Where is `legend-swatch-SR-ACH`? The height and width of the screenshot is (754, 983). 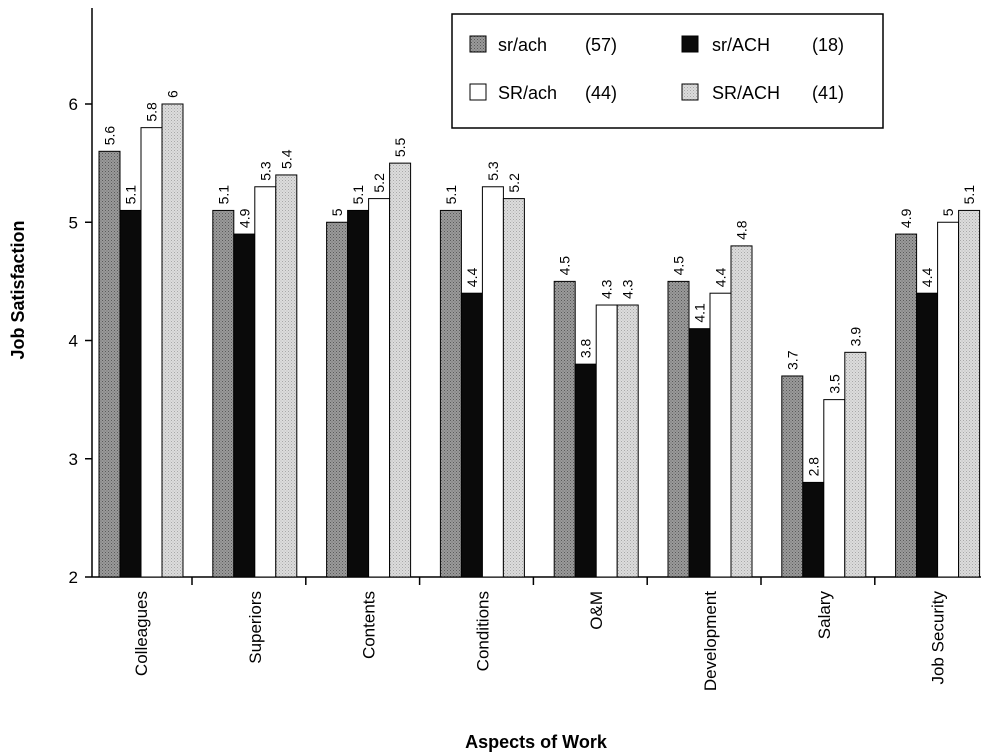 legend-swatch-SR-ACH is located at coordinates (690, 92).